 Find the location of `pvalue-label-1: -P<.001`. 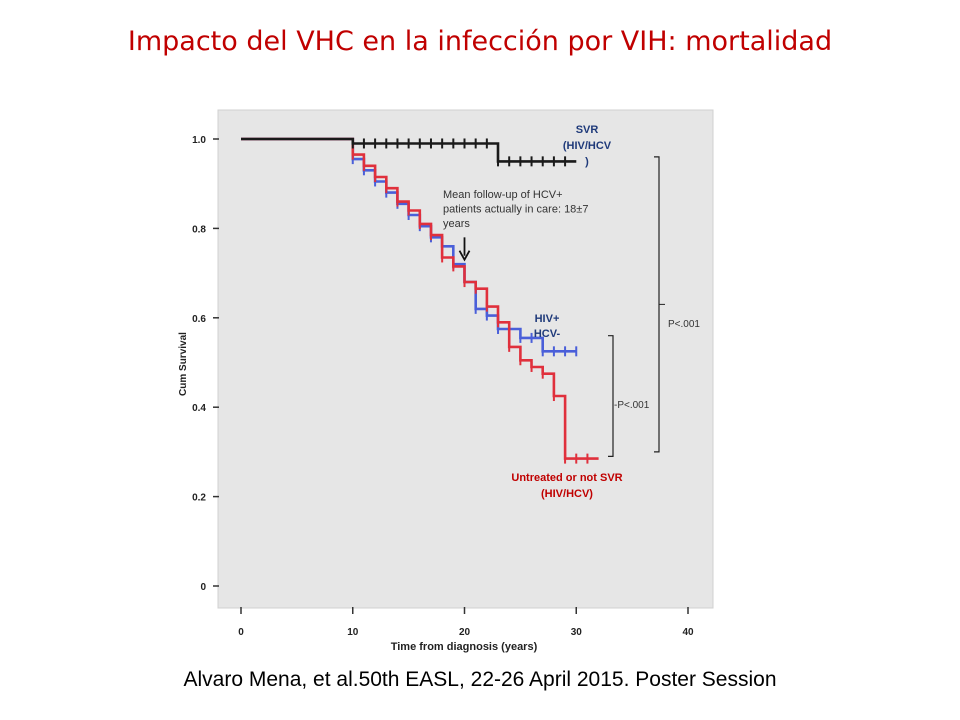

pvalue-label-1: -P<.001 is located at coordinates (632, 405).